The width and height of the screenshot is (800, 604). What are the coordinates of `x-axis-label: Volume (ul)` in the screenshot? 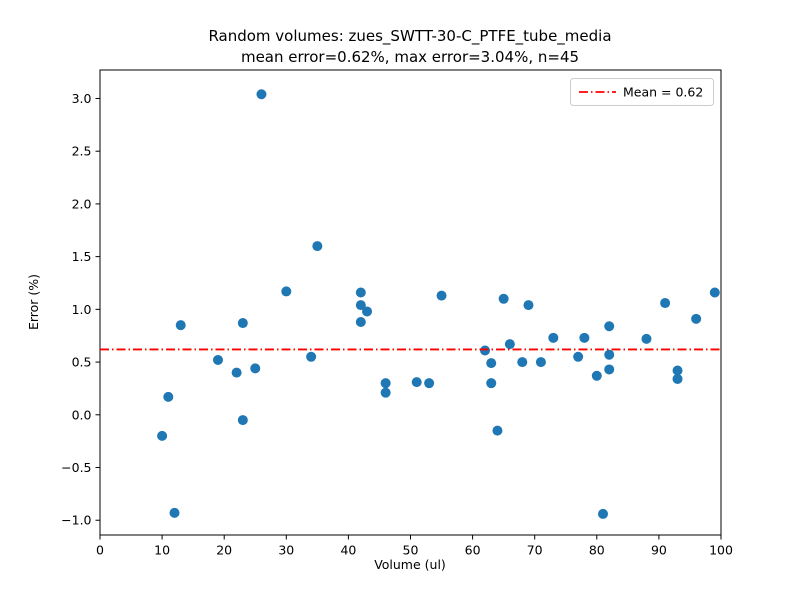 It's located at (410, 564).